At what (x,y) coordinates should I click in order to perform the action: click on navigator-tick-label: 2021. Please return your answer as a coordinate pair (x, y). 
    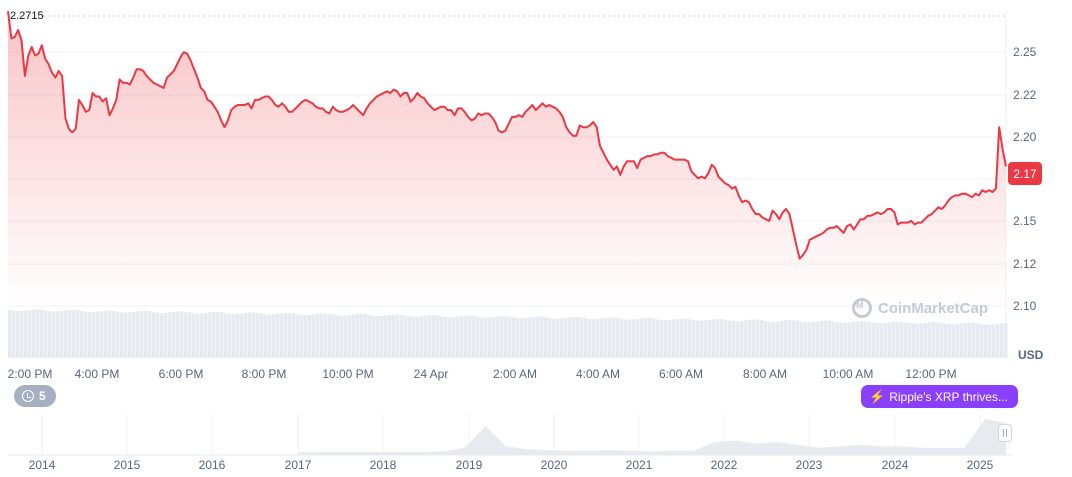
    Looking at the image, I should click on (639, 465).